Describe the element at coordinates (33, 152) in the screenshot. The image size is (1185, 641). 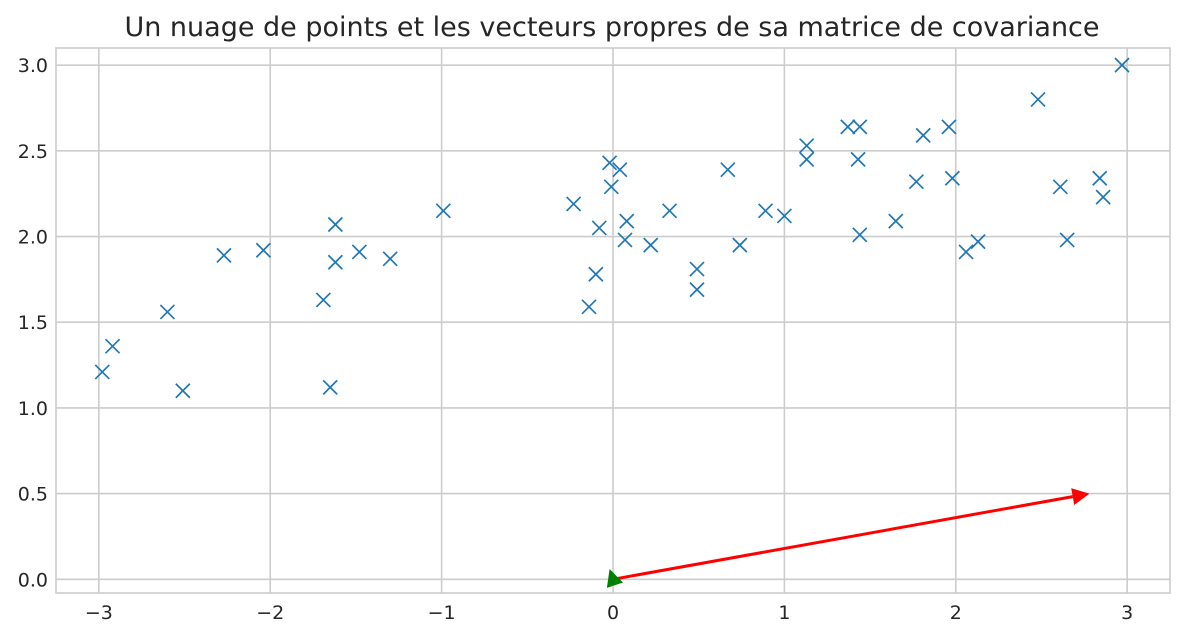
I see `y-tick-label: 2.5` at that location.